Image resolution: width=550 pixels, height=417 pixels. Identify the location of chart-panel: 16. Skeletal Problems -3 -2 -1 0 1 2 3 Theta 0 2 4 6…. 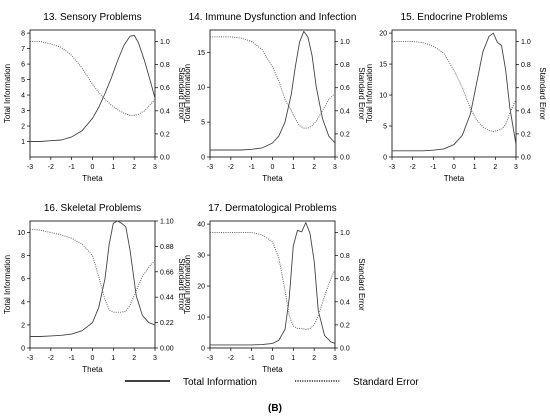
(94, 288).